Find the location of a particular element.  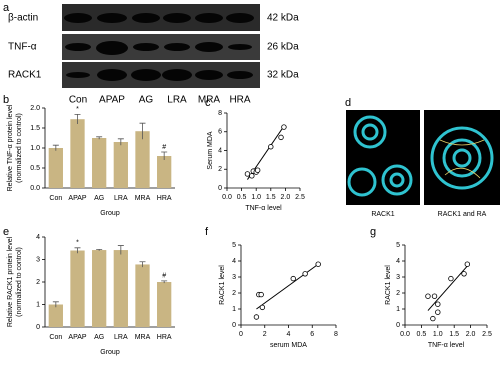

y-axis-label: Serum MDA is located at coordinates (210, 150).